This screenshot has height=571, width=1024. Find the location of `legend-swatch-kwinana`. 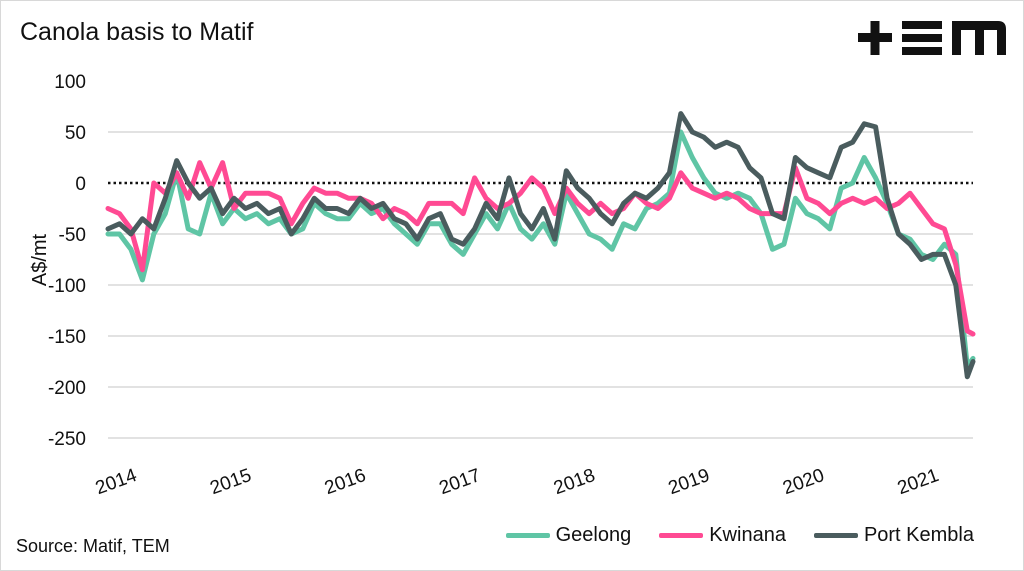

legend-swatch-kwinana is located at coordinates (681, 535).